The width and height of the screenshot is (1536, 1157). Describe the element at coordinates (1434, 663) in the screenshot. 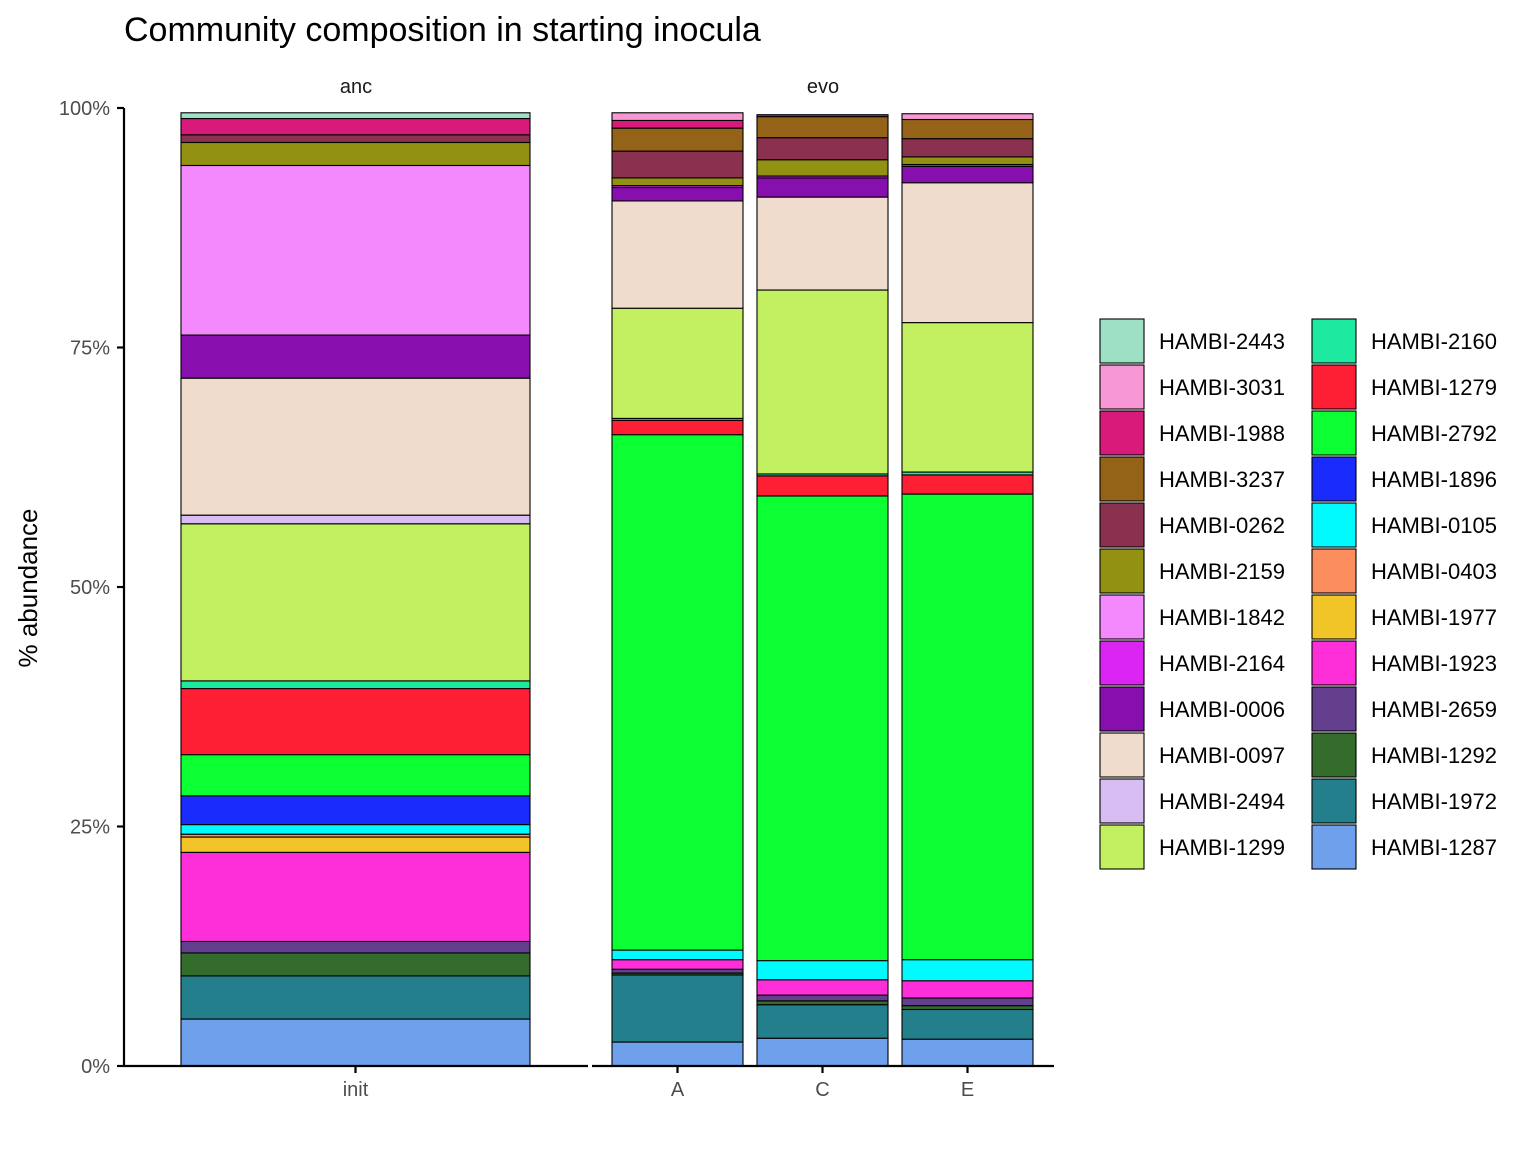

I see `legend-label: HAMBI-1923` at that location.